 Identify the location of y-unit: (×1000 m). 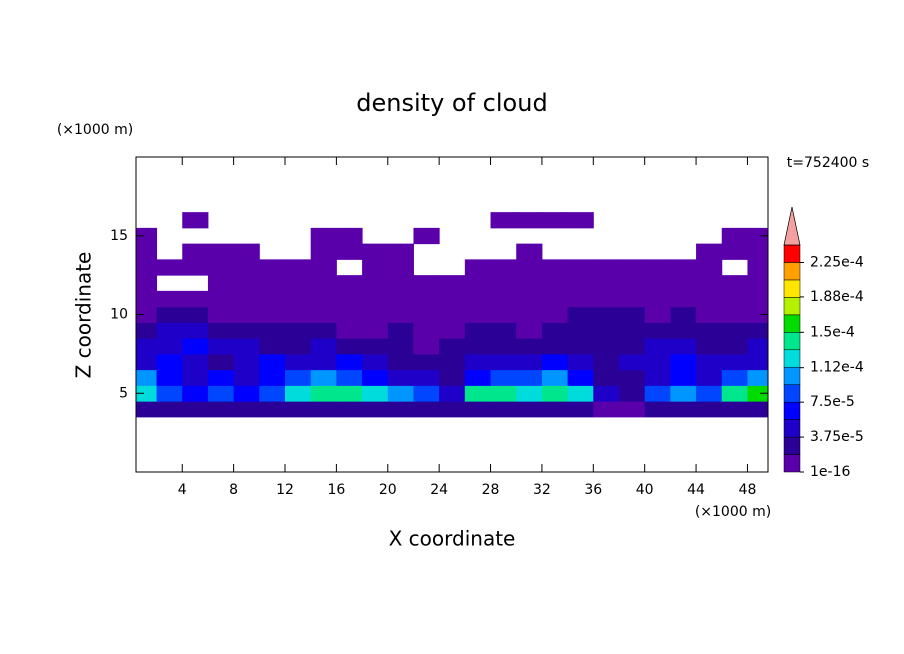
(95, 130).